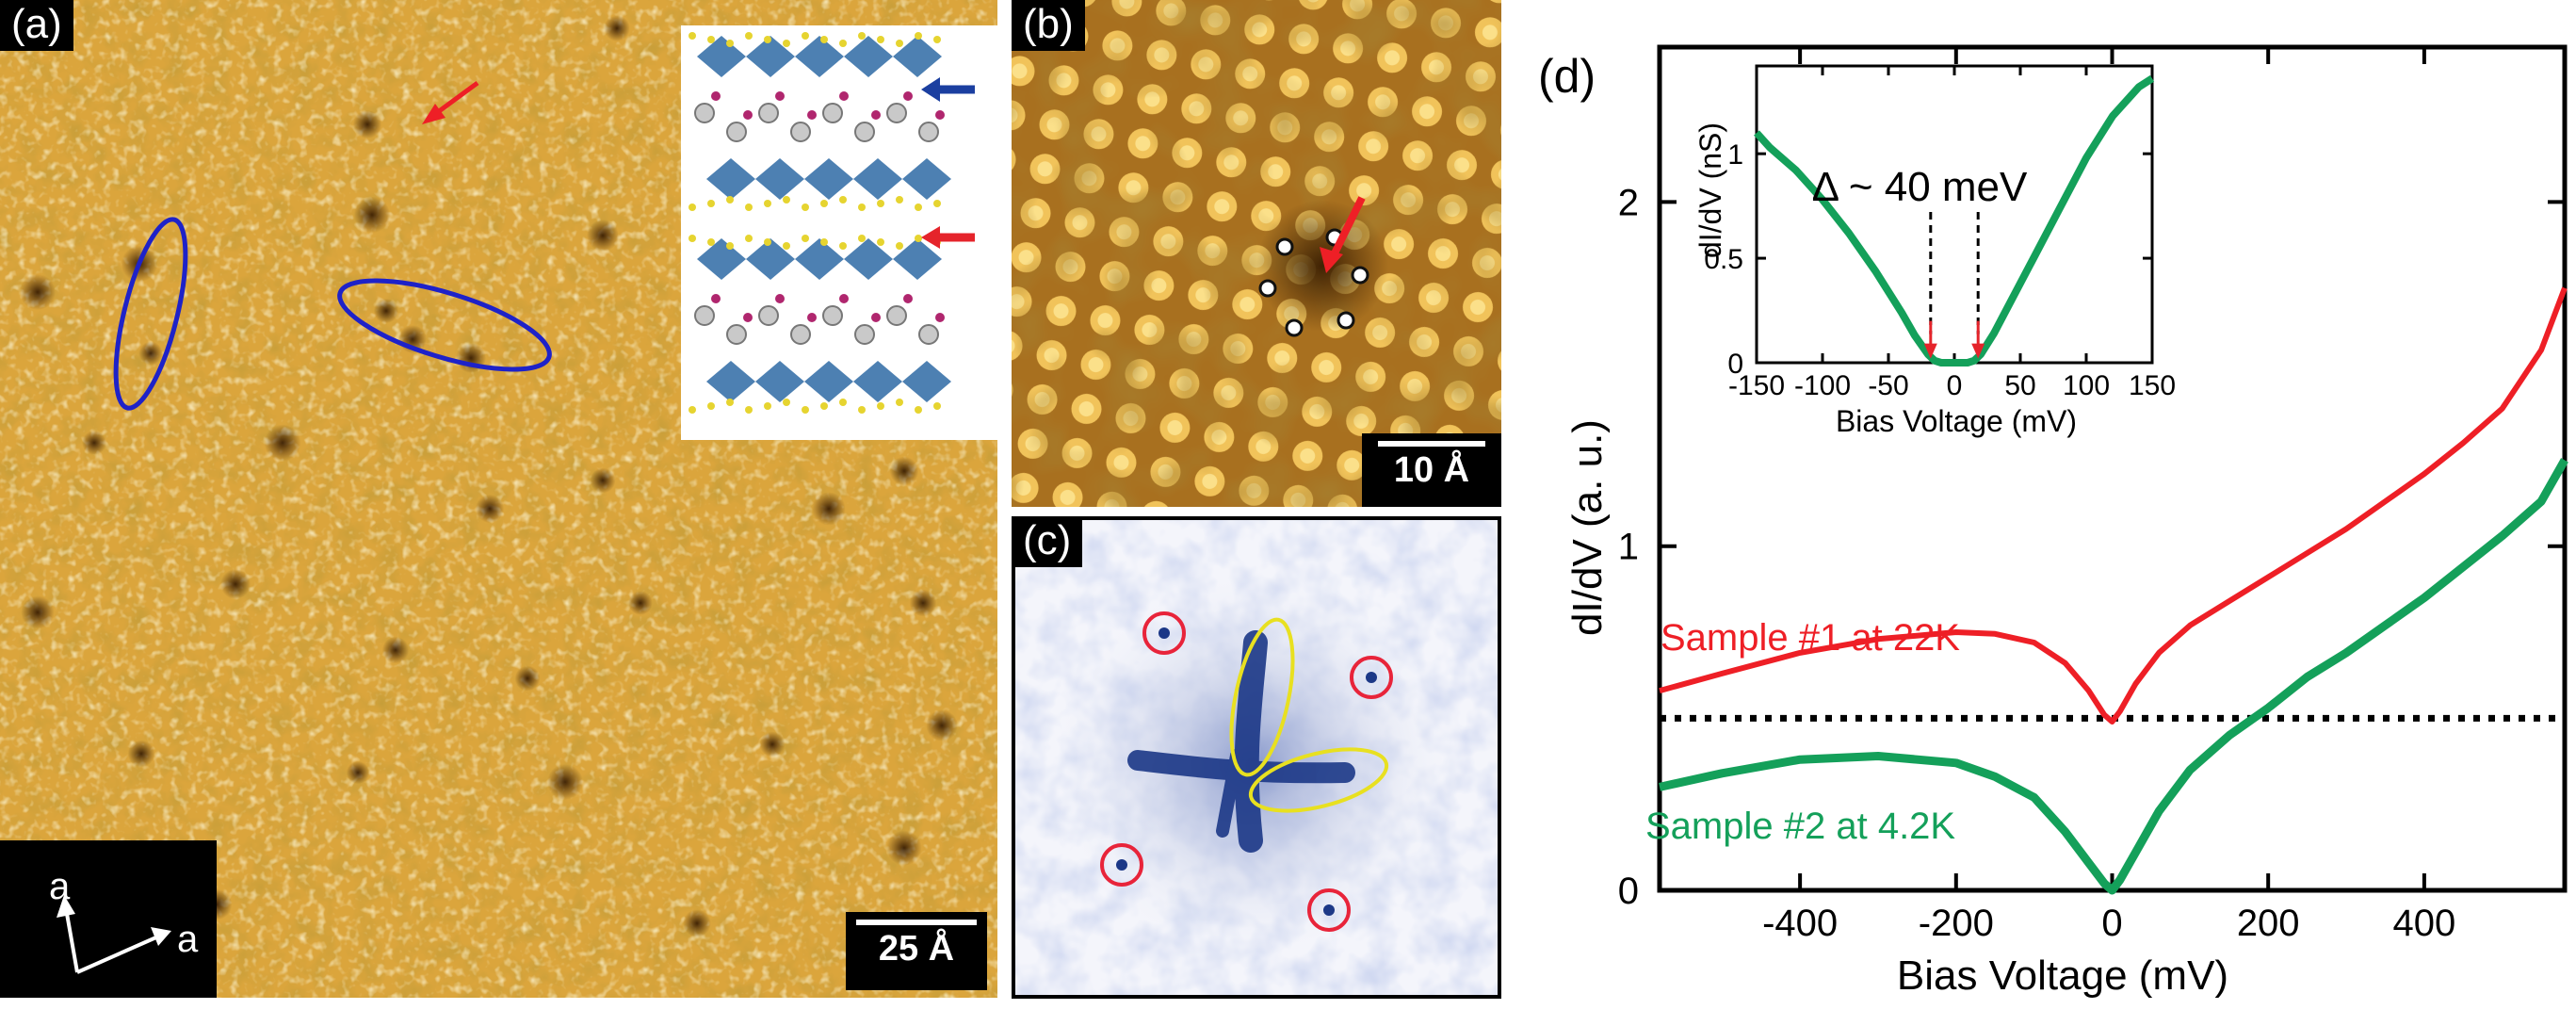 Image resolution: width=2576 pixels, height=1026 pixels. I want to click on x-tick-label: 0, so click(2111, 923).